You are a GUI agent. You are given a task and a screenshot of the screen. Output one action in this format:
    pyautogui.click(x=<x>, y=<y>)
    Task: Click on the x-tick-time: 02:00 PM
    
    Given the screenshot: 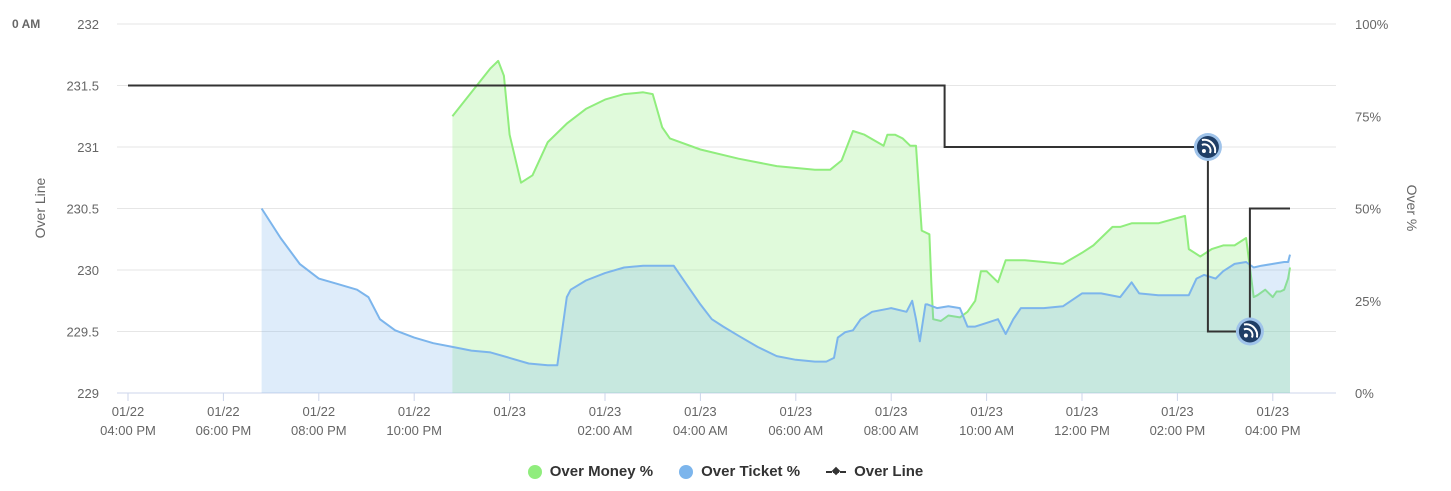 What is the action you would take?
    pyautogui.click(x=1178, y=430)
    